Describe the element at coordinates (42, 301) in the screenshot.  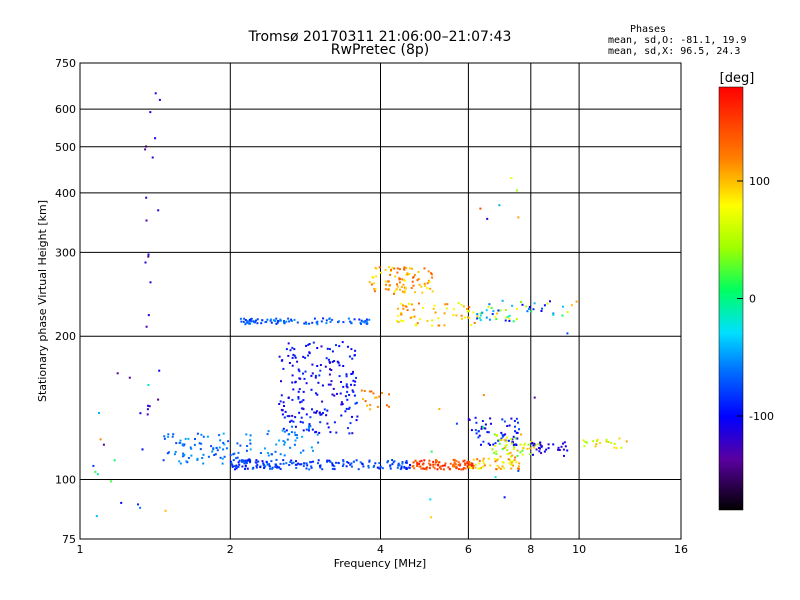
I see `y-axis-label: Stationary phase Virtual Height [km]` at that location.